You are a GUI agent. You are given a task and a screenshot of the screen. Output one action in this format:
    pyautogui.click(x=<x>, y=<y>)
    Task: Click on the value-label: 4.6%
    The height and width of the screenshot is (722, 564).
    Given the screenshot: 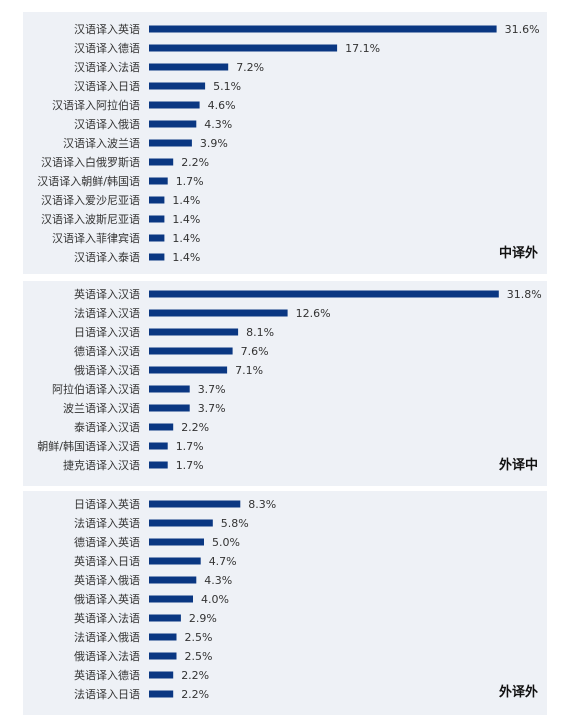 What is the action you would take?
    pyautogui.click(x=222, y=105)
    